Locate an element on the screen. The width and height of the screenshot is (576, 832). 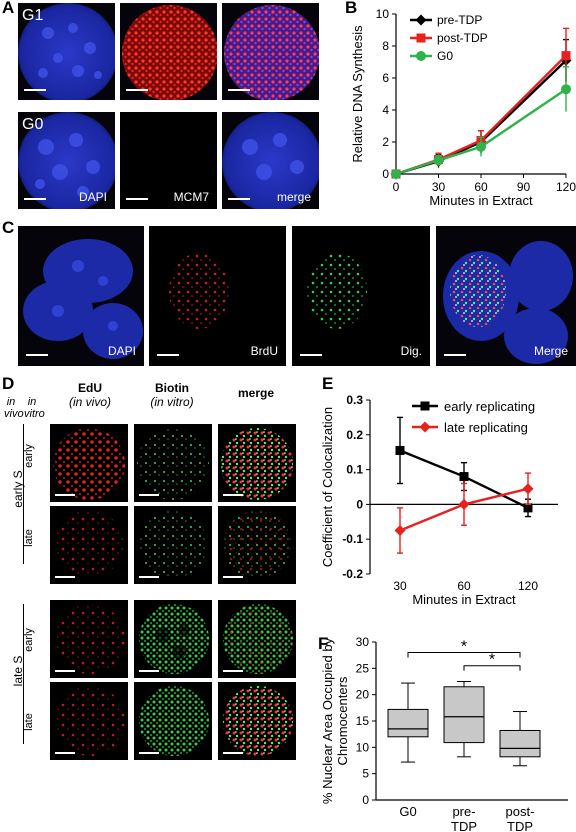
panel-letter-b: B is located at coordinates (351, 8).